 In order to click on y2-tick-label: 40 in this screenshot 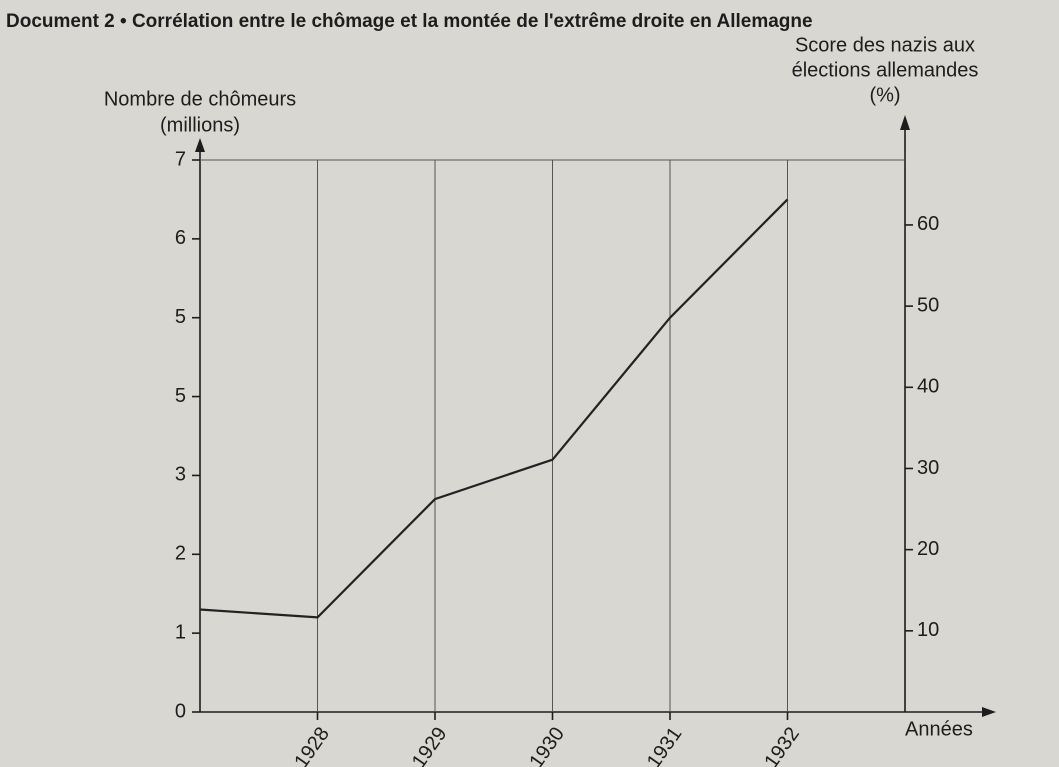, I will do `click(928, 387)`.